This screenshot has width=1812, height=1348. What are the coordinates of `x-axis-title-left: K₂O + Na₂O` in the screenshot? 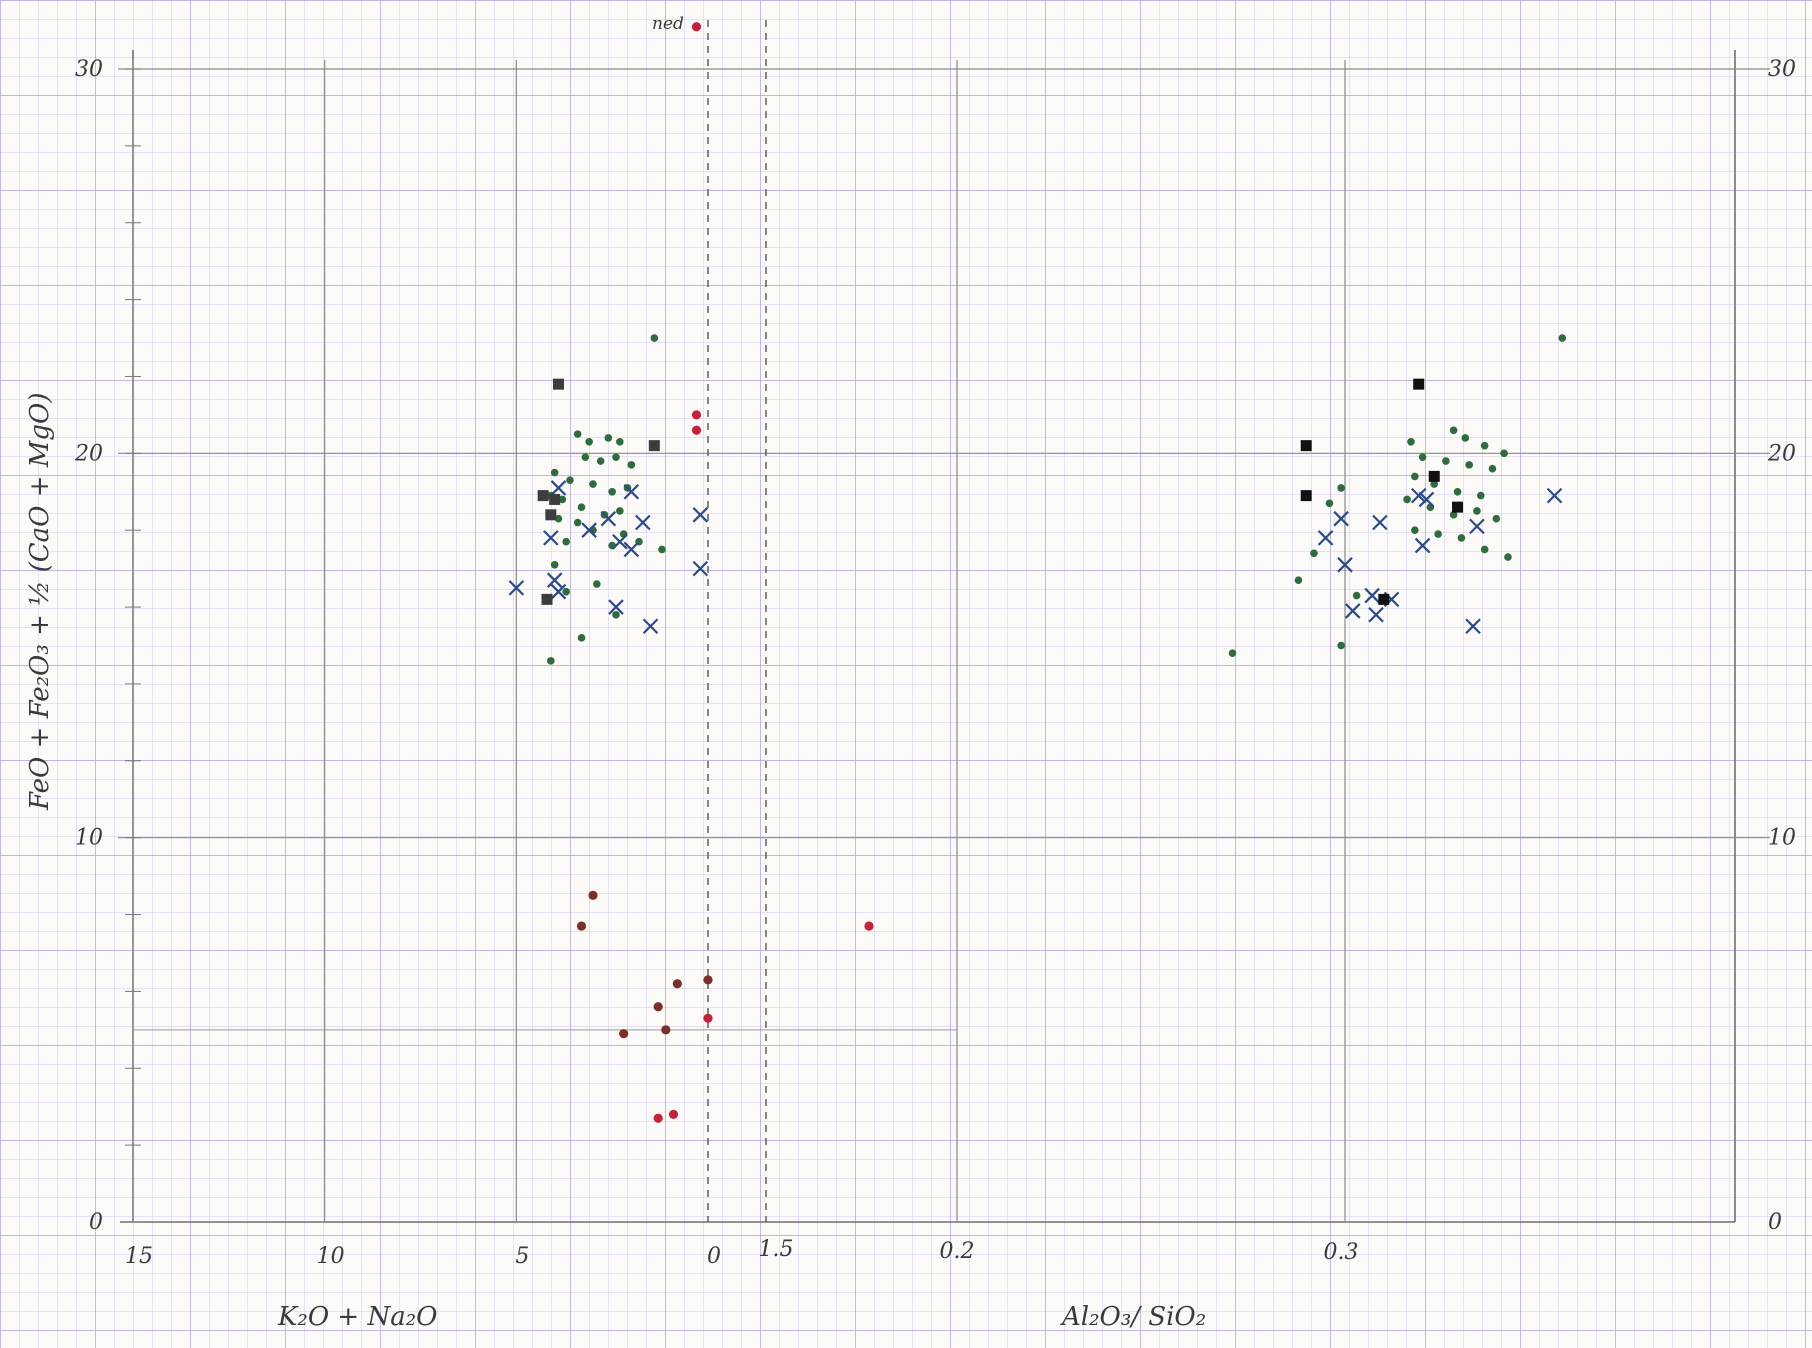 It's located at (357, 1317).